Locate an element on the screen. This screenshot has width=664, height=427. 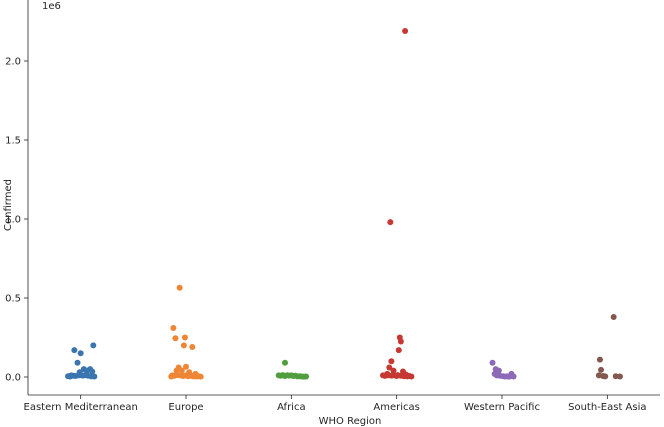
x-tick-label: Western Pacific is located at coordinates (502, 407).